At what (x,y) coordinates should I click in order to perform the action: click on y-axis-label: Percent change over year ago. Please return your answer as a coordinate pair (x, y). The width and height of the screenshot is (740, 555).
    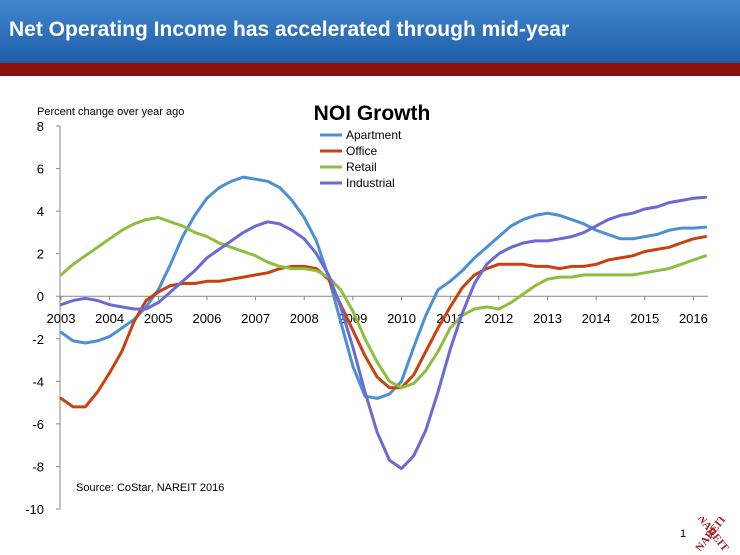
    Looking at the image, I should click on (110, 112).